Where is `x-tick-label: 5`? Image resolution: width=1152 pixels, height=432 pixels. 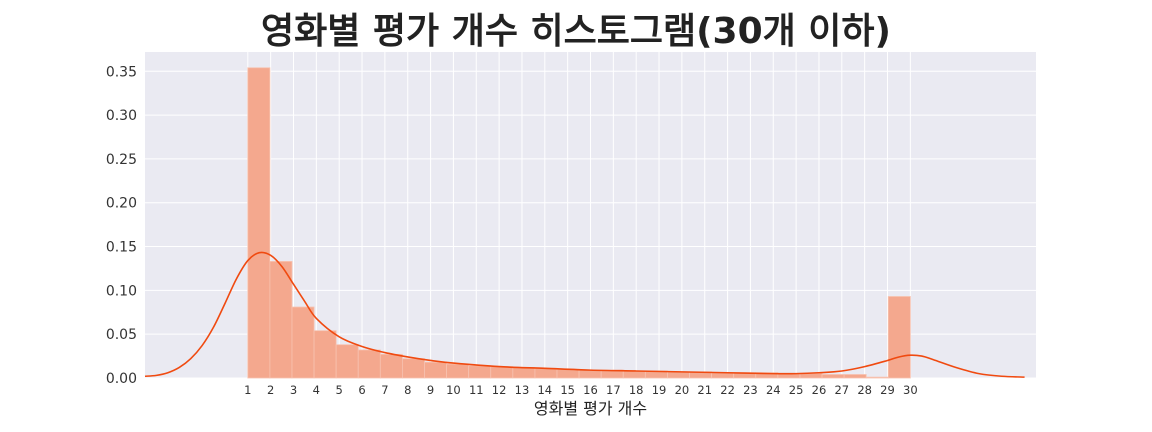
x-tick-label: 5 is located at coordinates (339, 390).